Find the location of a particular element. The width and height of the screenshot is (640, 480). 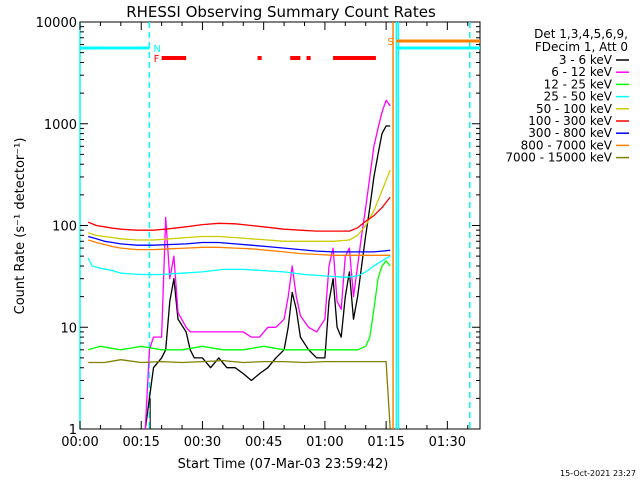

state-bar-label: F is located at coordinates (157, 59).